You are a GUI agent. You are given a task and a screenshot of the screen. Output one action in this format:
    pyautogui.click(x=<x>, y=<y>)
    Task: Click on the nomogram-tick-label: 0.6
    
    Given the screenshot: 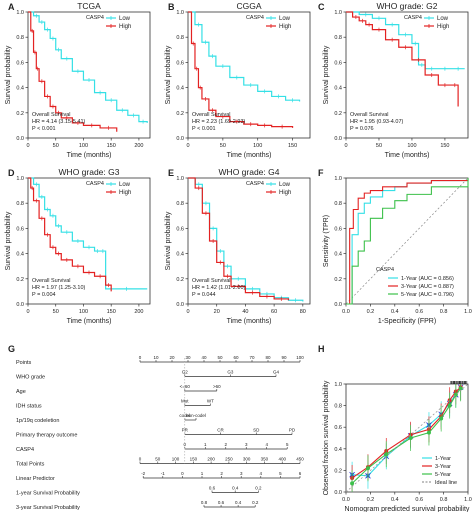 What is the action you would take?
    pyautogui.click(x=221, y=502)
    